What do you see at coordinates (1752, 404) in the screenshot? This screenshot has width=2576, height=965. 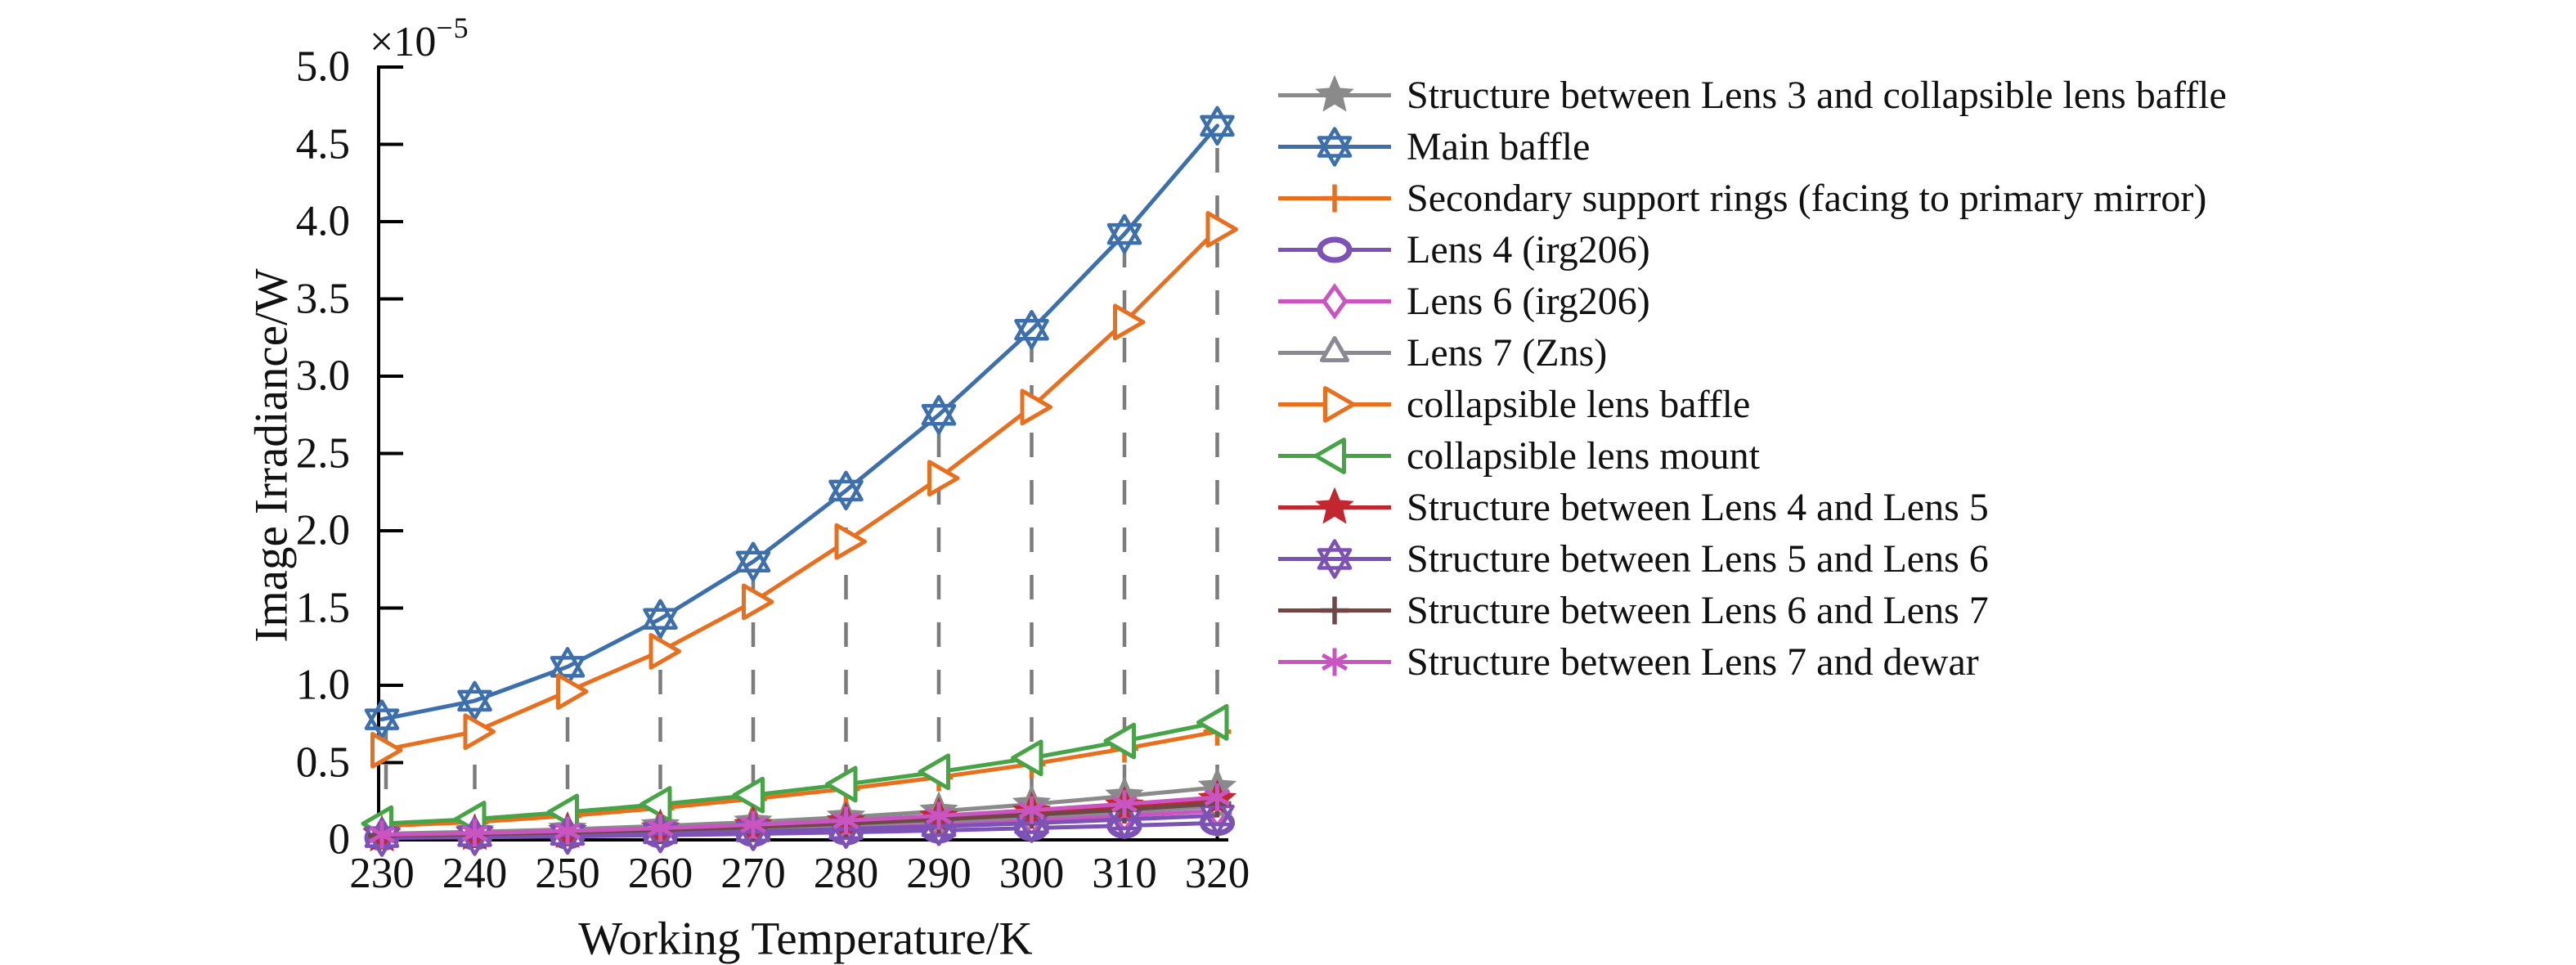 I see `legend-item-collapsible-lens-baffle: collapsible lens baffle` at bounding box center [1752, 404].